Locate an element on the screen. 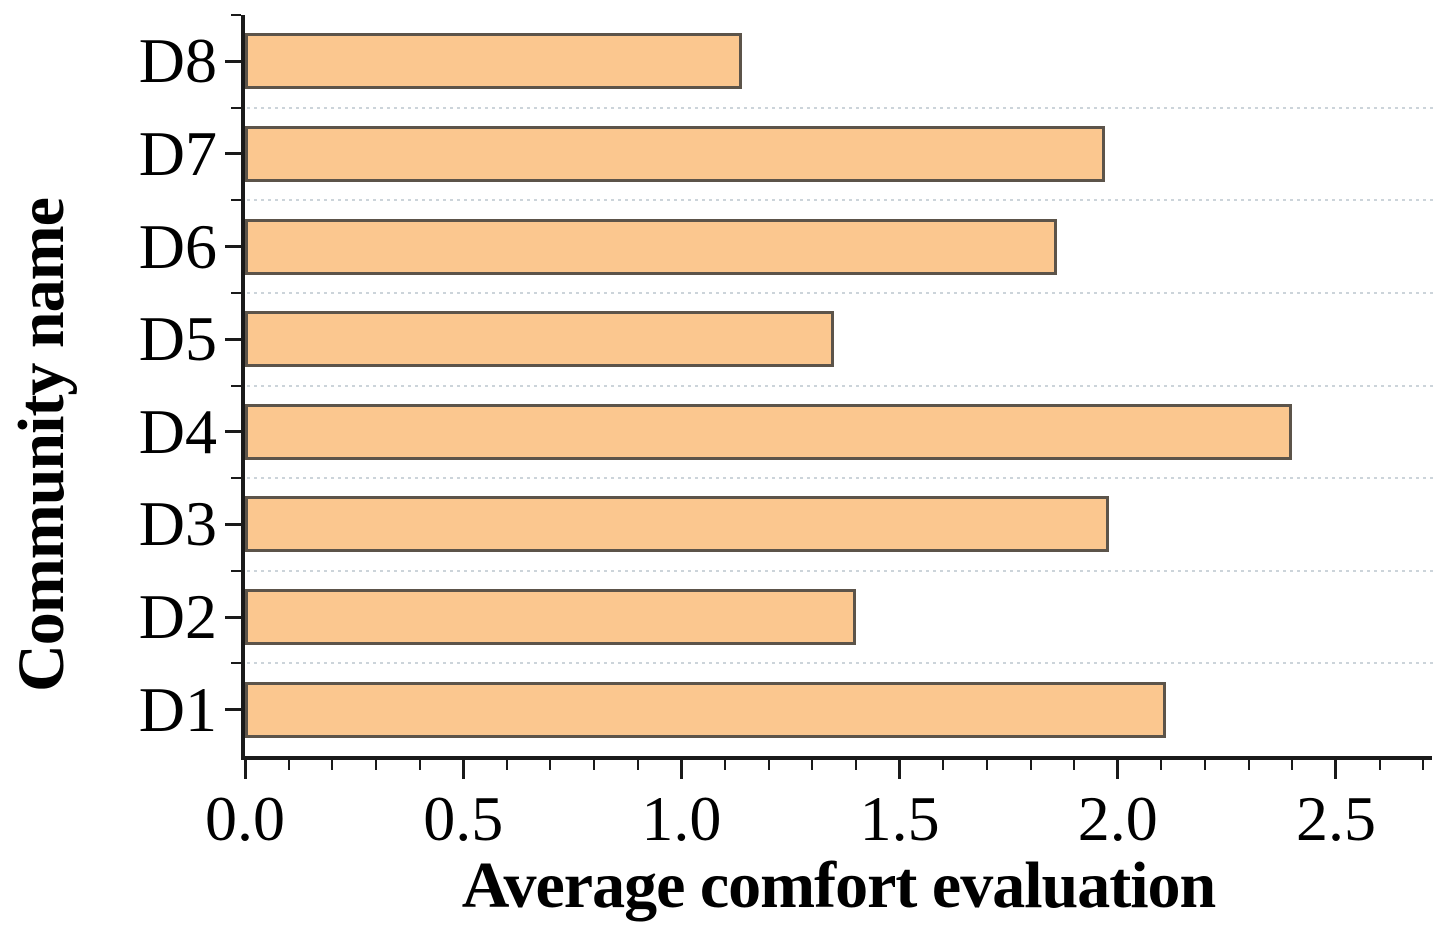 The width and height of the screenshot is (1442, 929). category-label-D5: D5 is located at coordinates (177, 339).